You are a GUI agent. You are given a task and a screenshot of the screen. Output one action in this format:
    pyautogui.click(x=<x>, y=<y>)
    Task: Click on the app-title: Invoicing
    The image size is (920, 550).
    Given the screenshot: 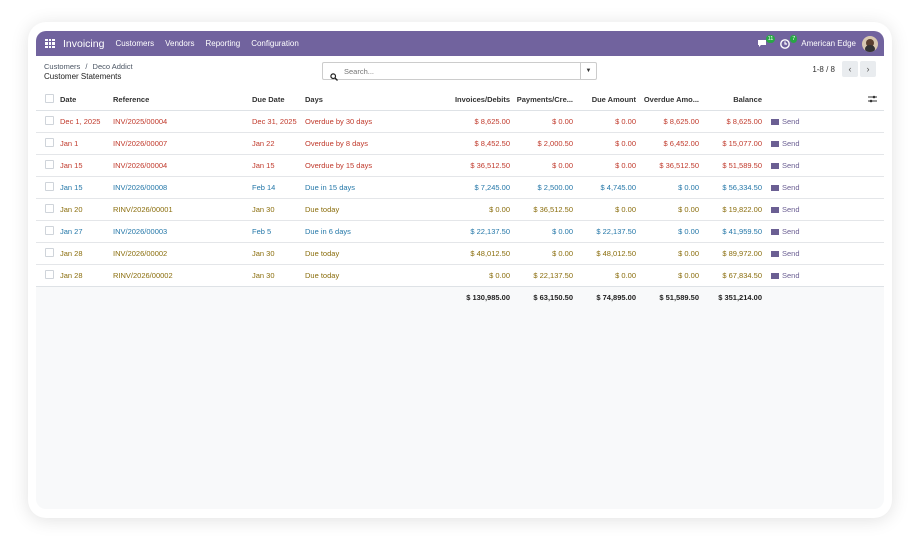 What is the action you would take?
    pyautogui.click(x=84, y=43)
    